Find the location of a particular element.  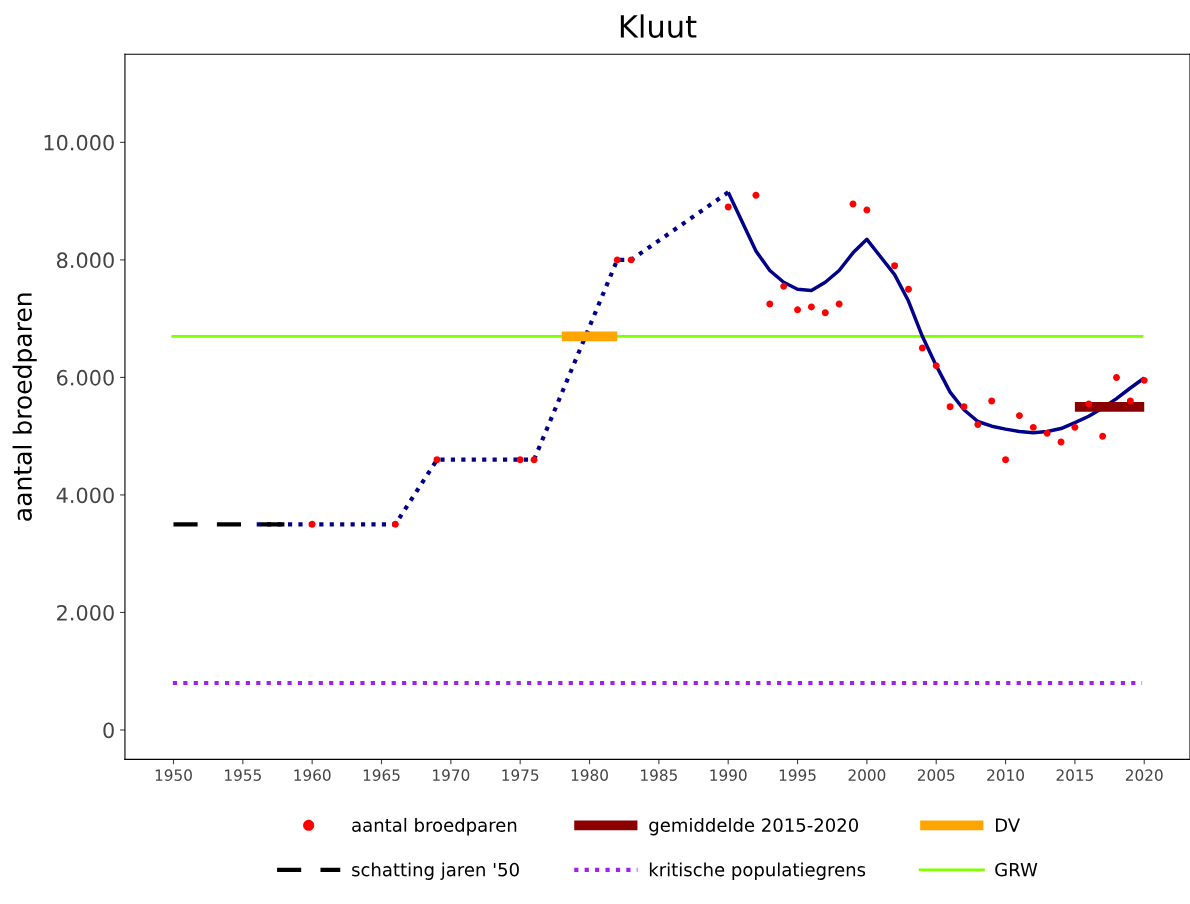

legend-label: GRW is located at coordinates (1016, 869).